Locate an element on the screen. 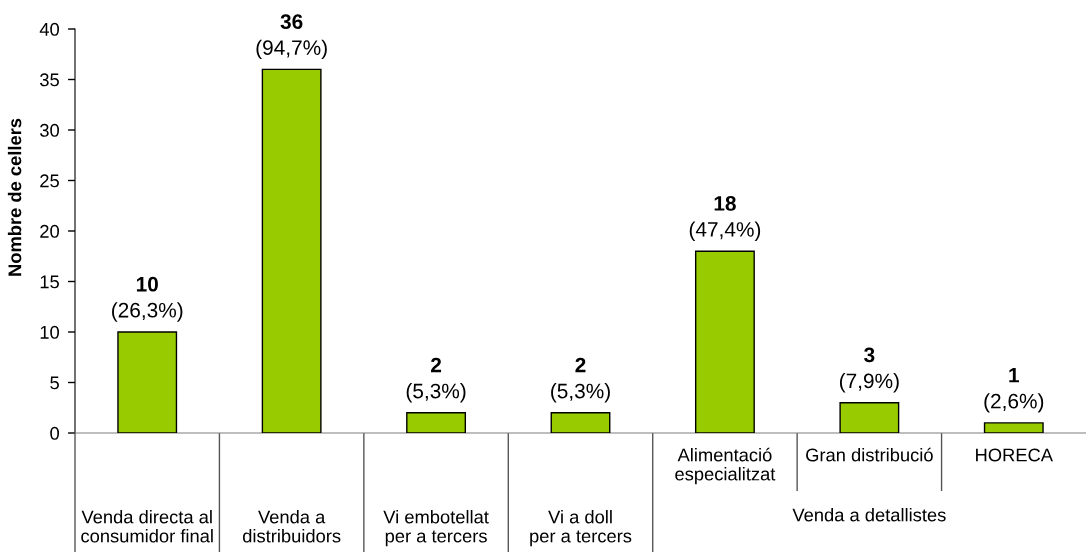  data-label: 1 (2,6%) is located at coordinates (1014, 390).